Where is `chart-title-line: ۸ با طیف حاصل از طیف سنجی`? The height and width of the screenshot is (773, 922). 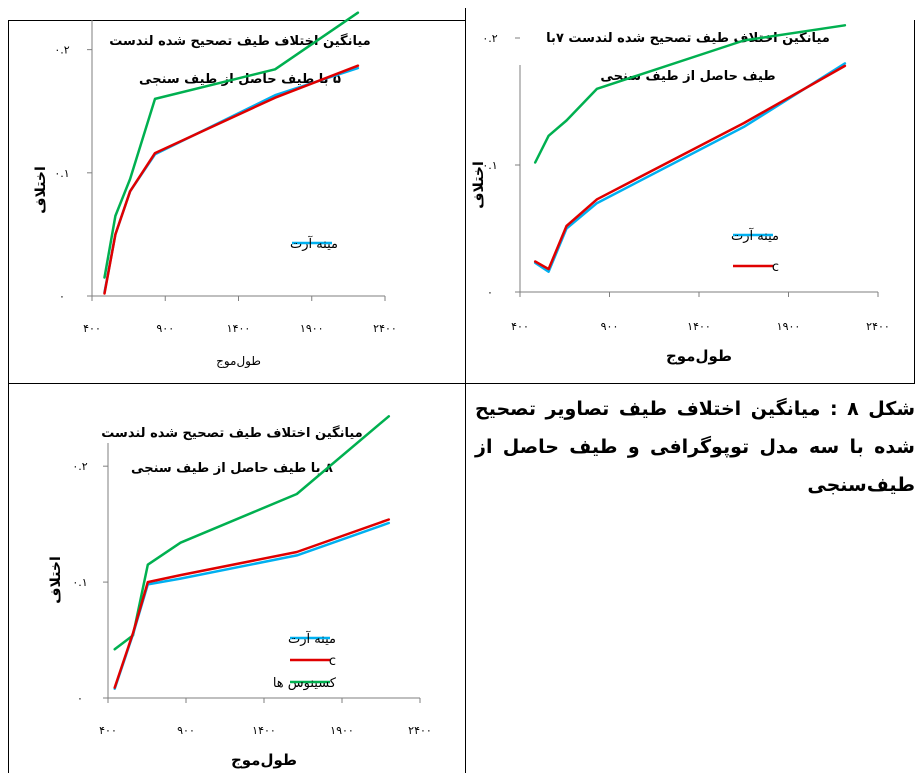
chart-title-line: ۸ با طیف حاصل از طیف سنجی is located at coordinates (232, 468).